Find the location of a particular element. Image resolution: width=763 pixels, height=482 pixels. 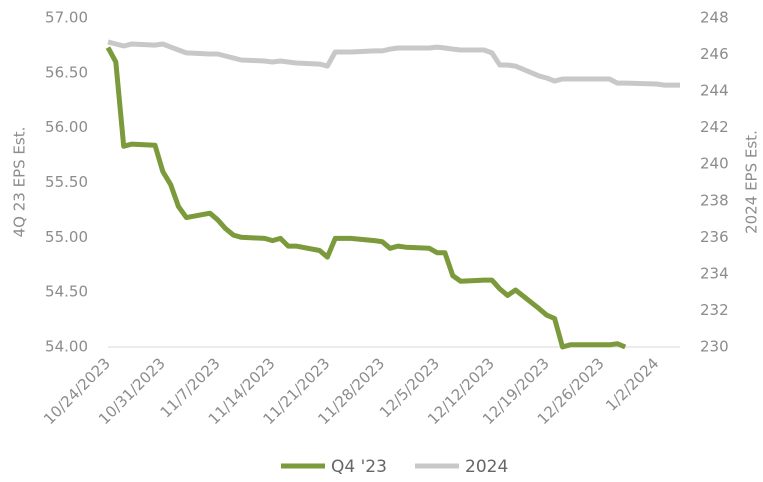

y-tick-label: 54.00 is located at coordinates (66, 347).